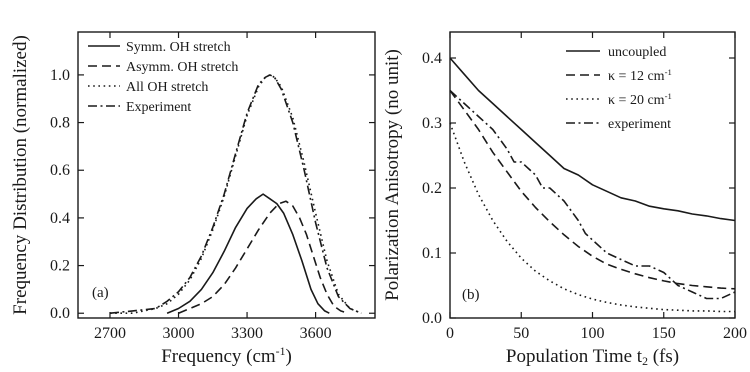 This screenshot has height=372, width=750. Describe the element at coordinates (60, 266) in the screenshot. I see `panel-a-y-tick-label: 0.2` at that location.